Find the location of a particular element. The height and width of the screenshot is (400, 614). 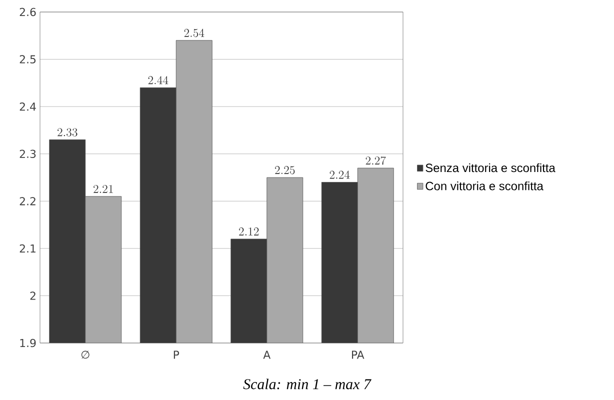

x-tick-label: A is located at coordinates (267, 354).